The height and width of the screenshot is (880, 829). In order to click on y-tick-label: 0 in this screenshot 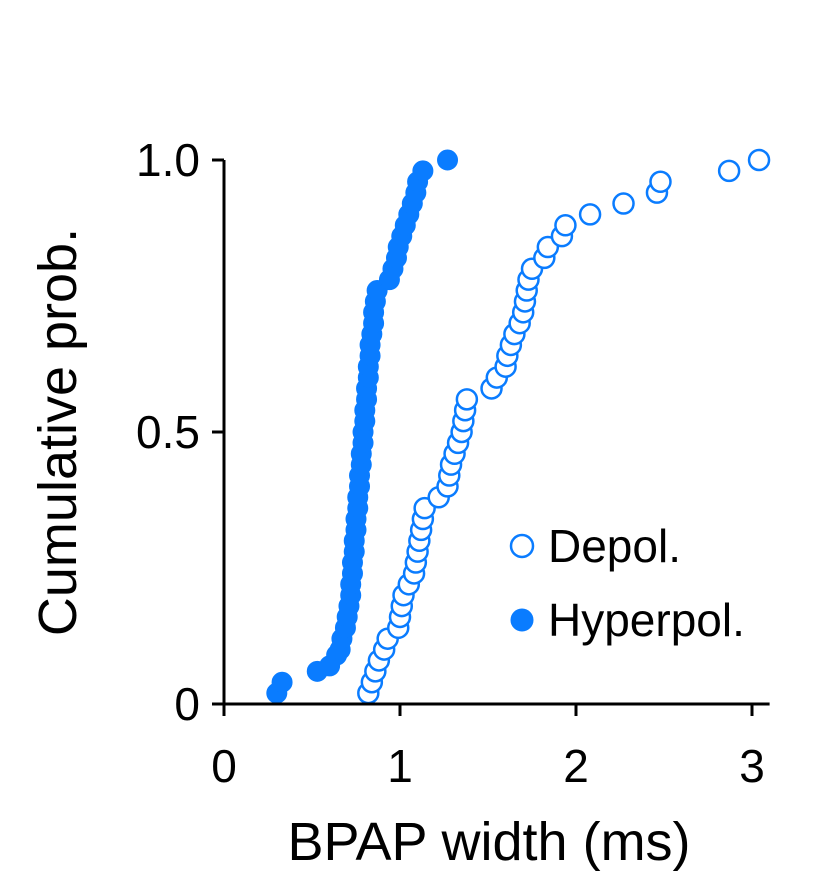, I will do `click(187, 704)`.